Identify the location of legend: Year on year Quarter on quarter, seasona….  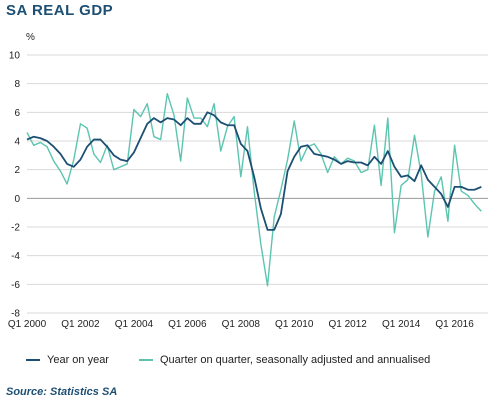
(243, 360).